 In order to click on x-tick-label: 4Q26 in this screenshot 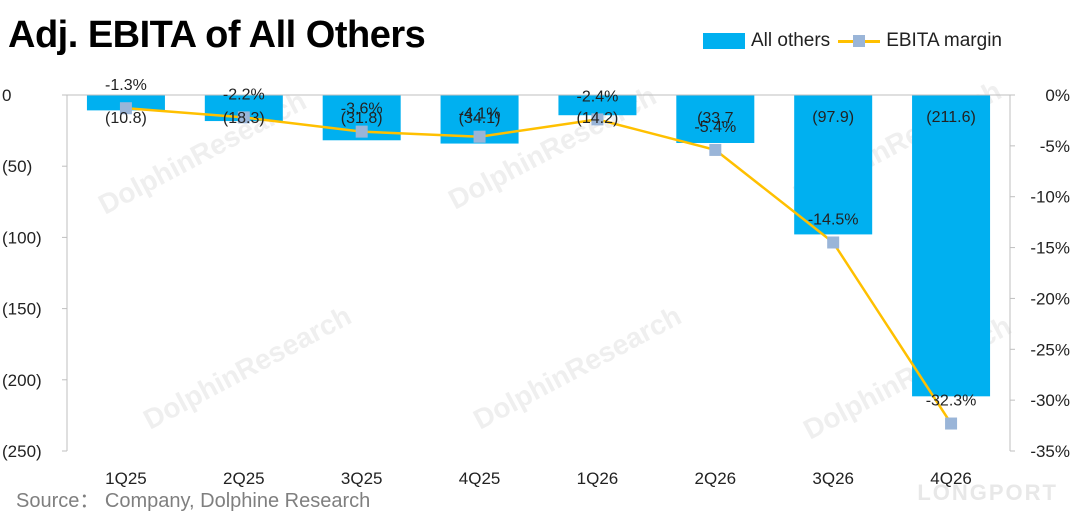, I will do `click(951, 478)`.